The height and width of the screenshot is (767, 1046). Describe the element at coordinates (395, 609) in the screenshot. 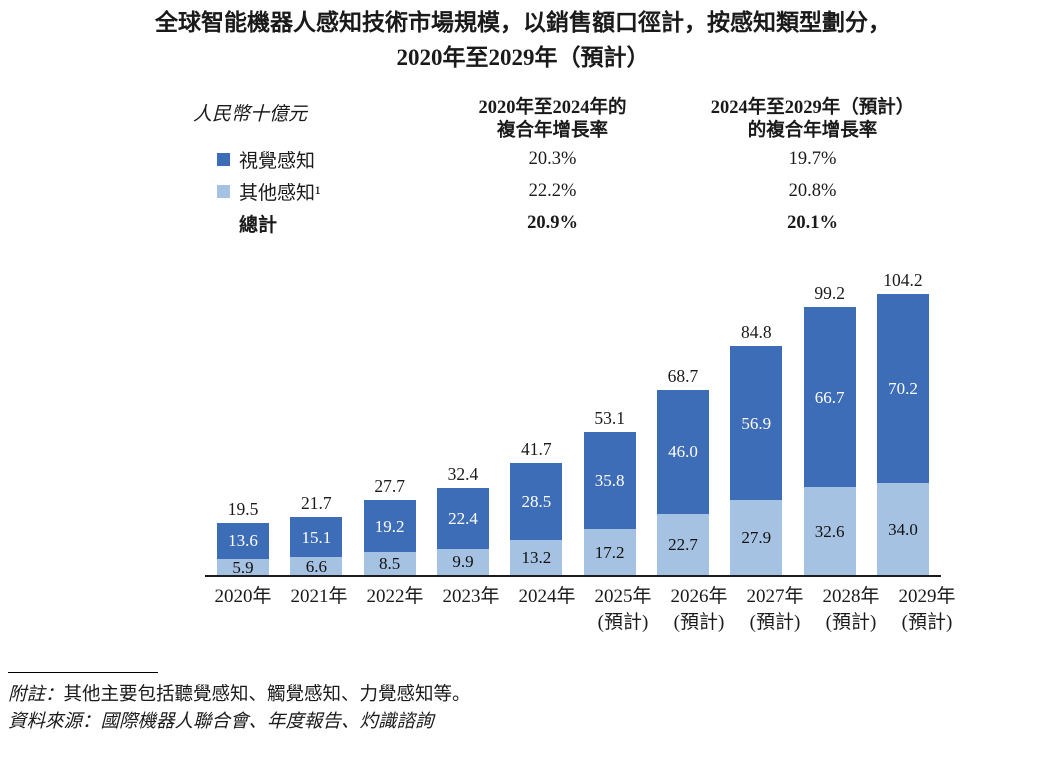

I see `x-axis-label: 2022年` at that location.